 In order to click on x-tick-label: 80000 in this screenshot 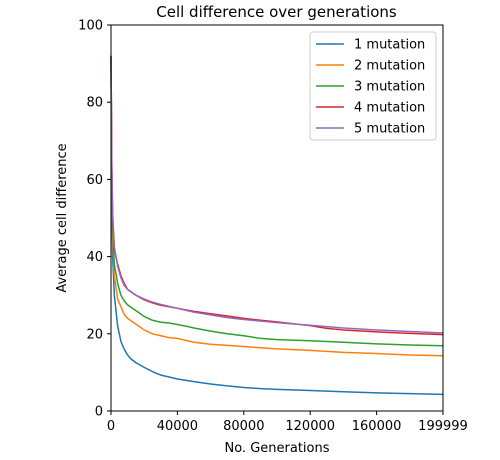, I will do `click(243, 426)`.